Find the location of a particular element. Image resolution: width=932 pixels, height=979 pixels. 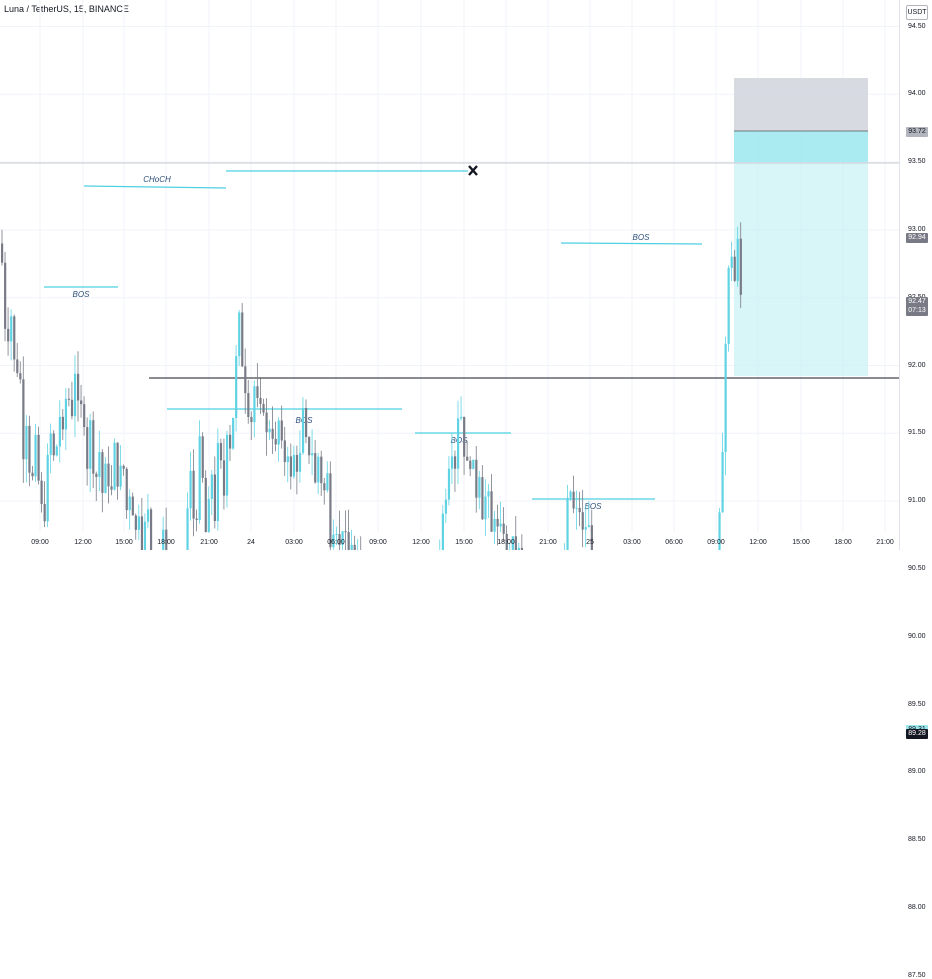

price-tag: 93.72 is located at coordinates (917, 132).